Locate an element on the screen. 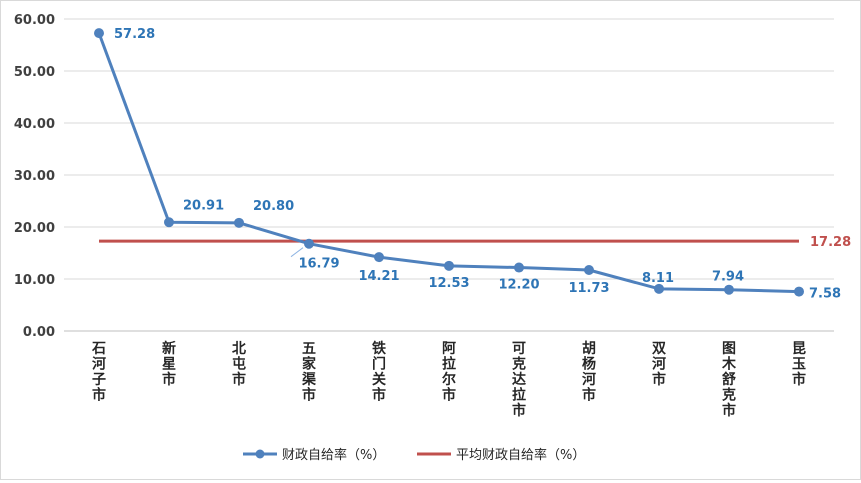  fiscal-data-label: 8.11 is located at coordinates (658, 278).